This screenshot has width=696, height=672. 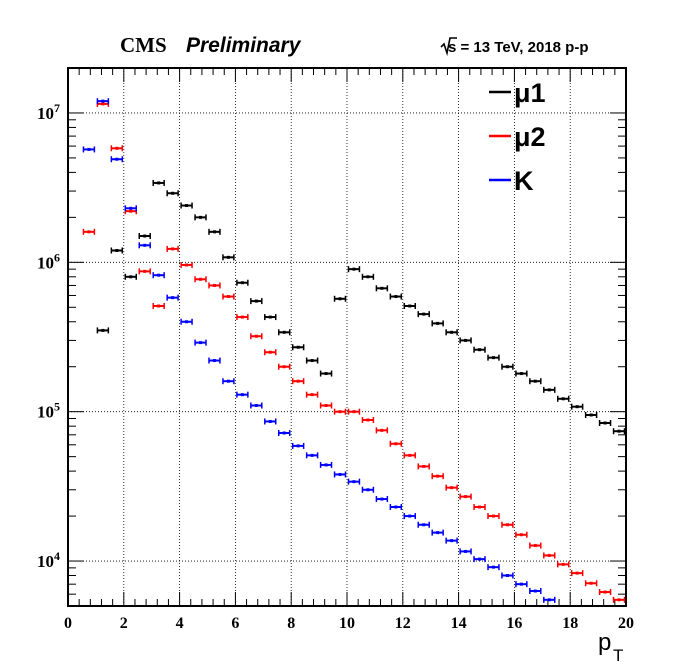 I want to click on legend-label: μ2, so click(x=530, y=137).